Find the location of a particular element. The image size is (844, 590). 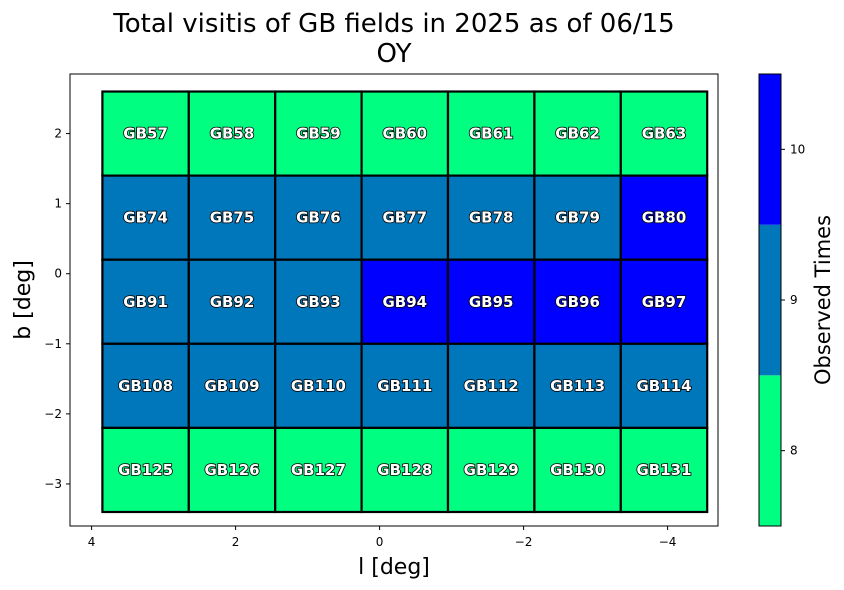

cell-label: GB94 is located at coordinates (404, 302).